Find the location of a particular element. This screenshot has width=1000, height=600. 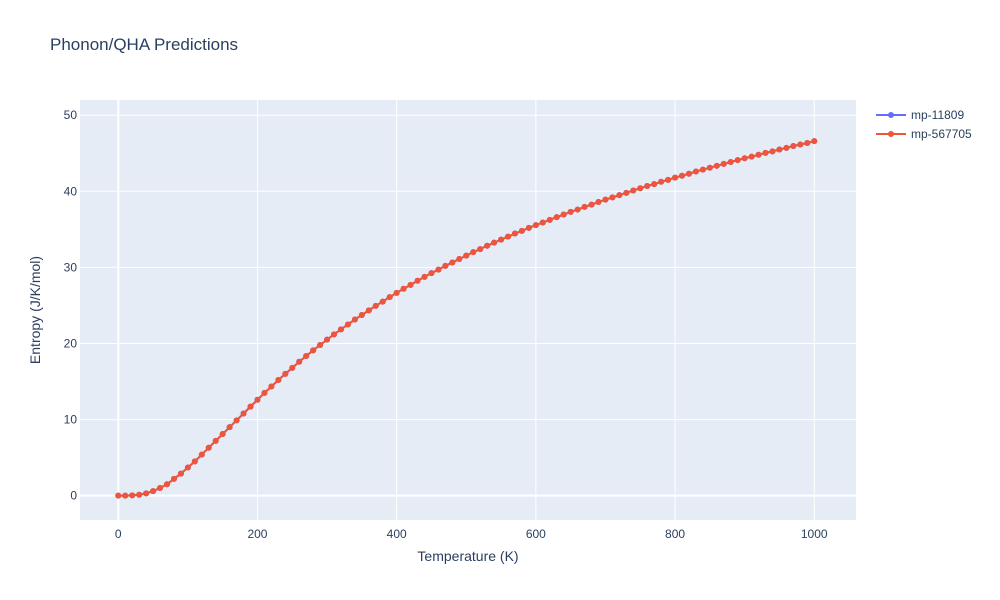

legend-item: mp-567705 is located at coordinates (924, 134).